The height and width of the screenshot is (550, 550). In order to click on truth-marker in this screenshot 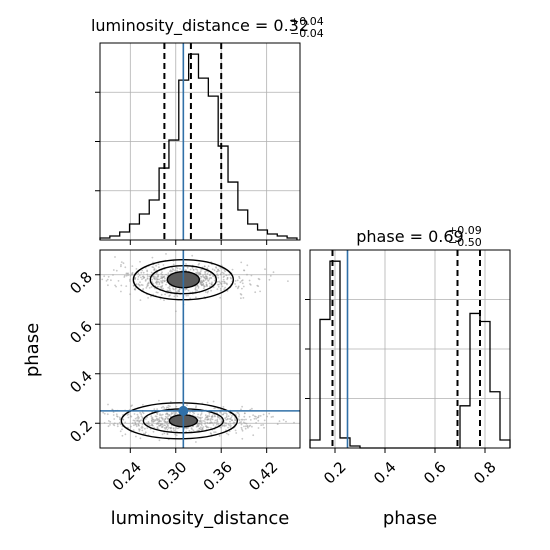, I will do `click(183, 410)`.